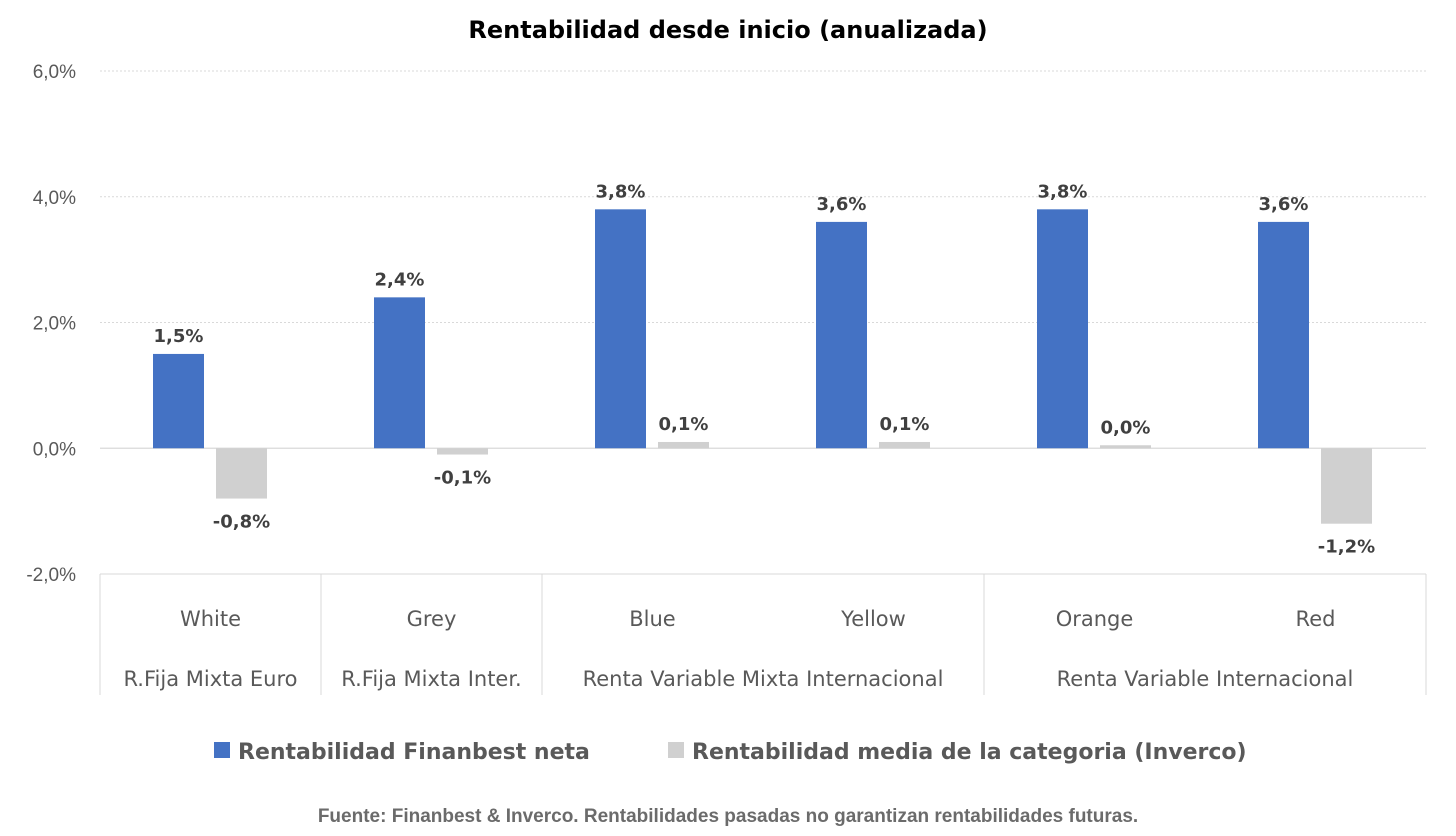  I want to click on bar-inverco-white, so click(241, 473).